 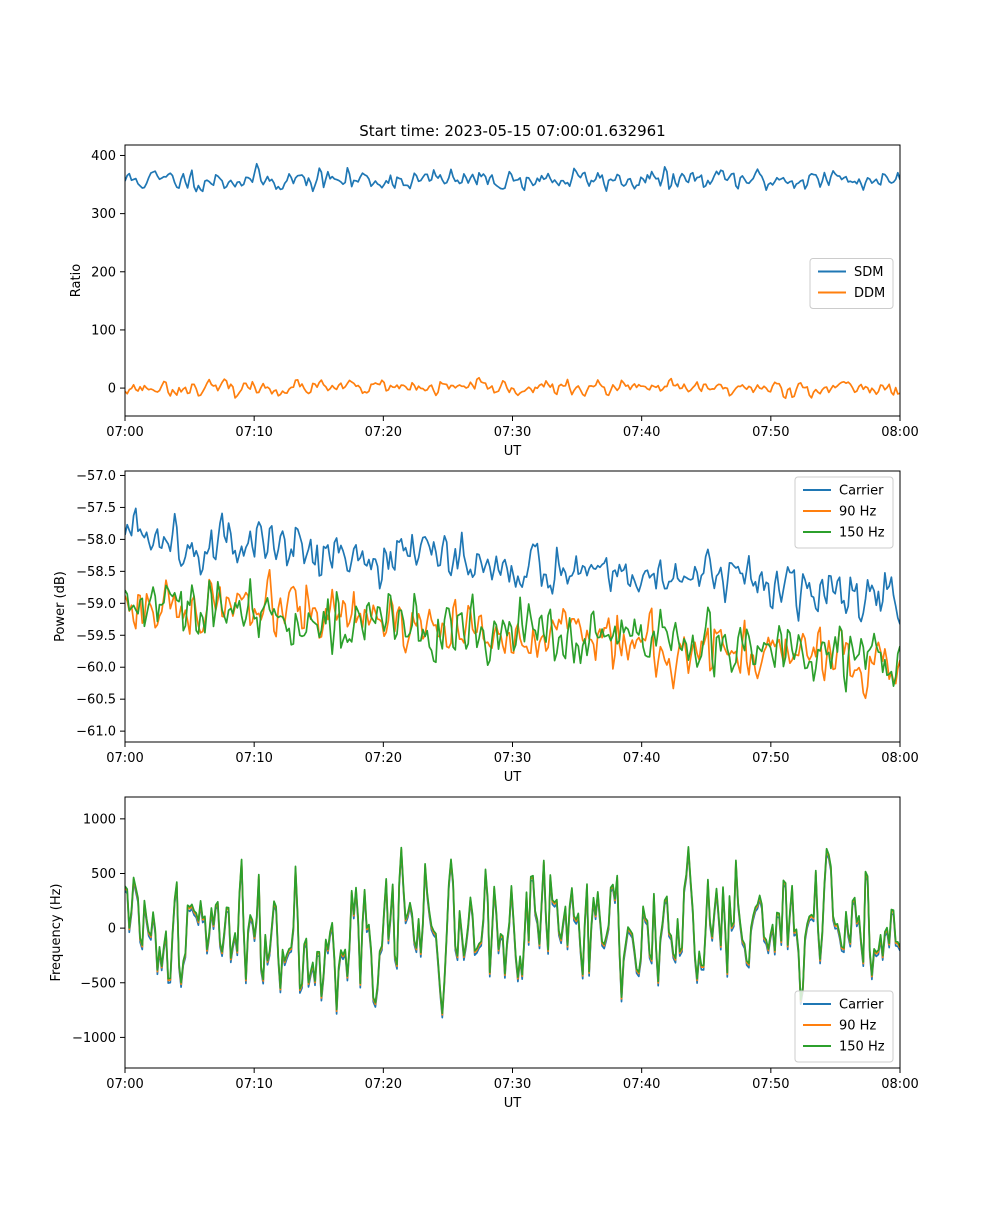 I want to click on y-tick-label: 1000, so click(x=99, y=819).